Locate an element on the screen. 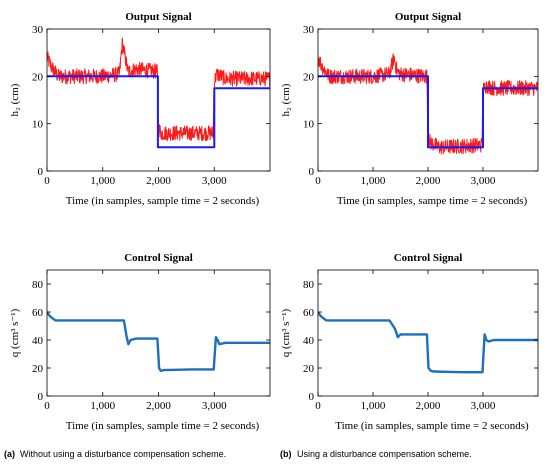  caption-b-text: Using a disturbance compensation scheme. is located at coordinates (384, 454).